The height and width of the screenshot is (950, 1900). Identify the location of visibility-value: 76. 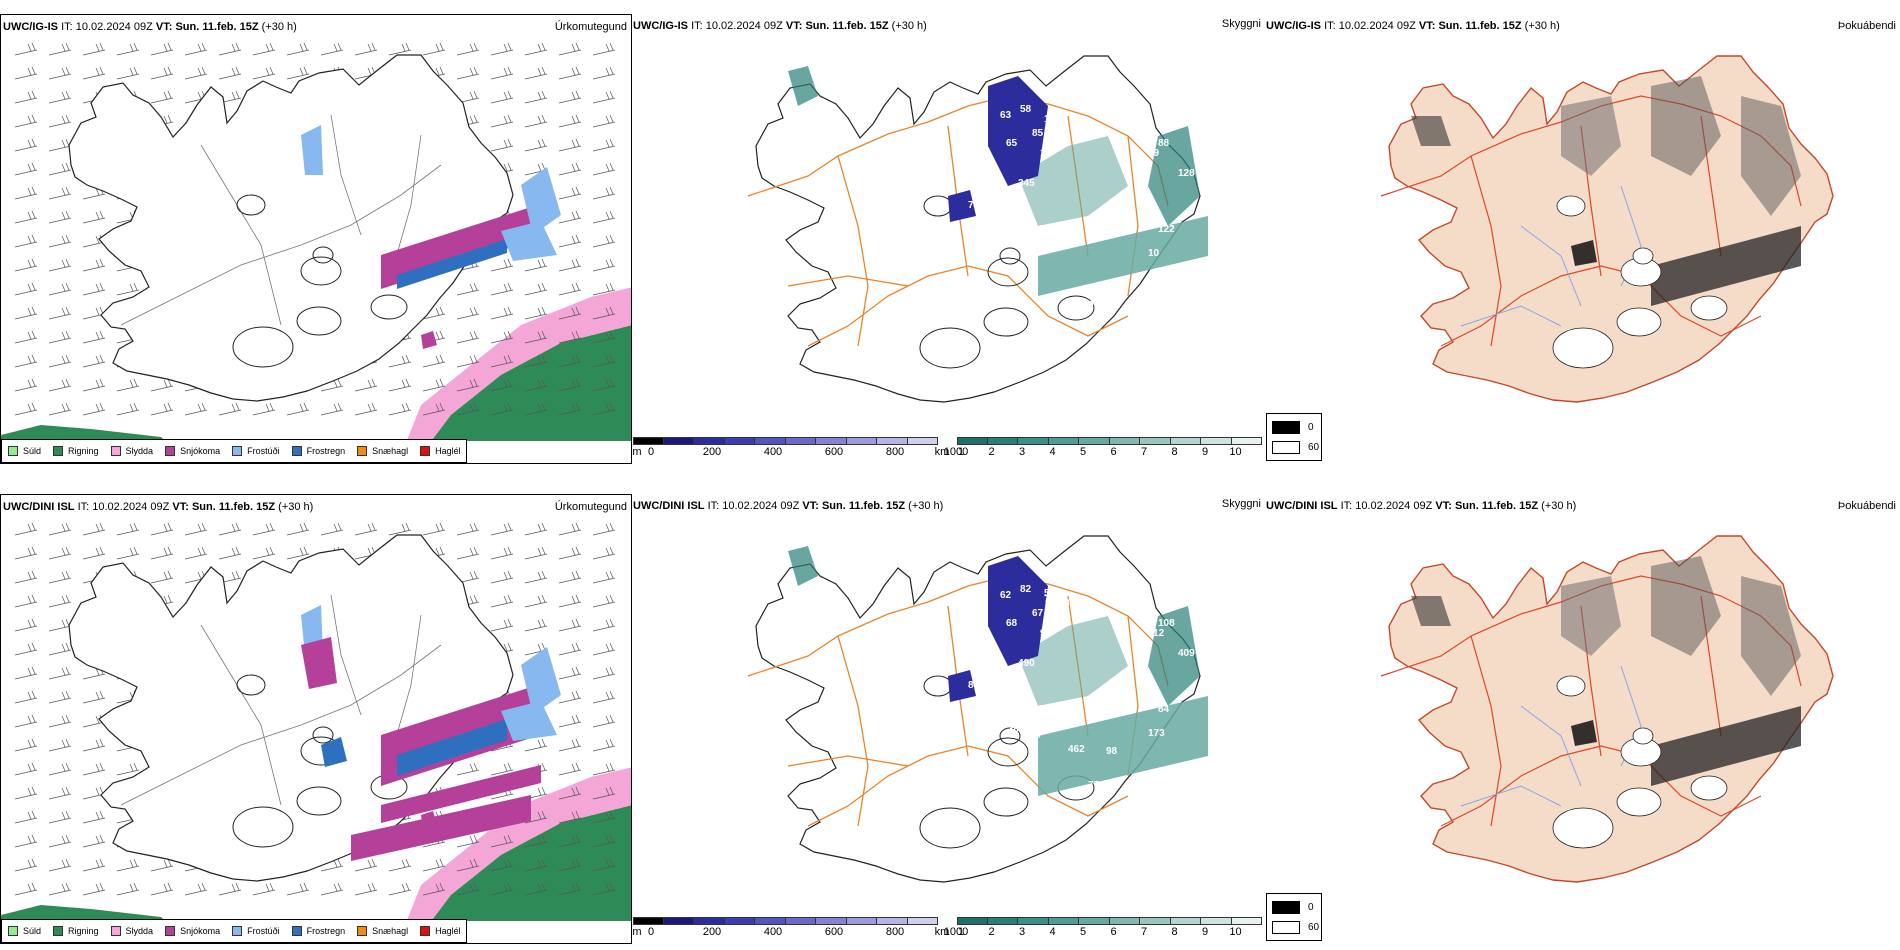
(1132, 709).